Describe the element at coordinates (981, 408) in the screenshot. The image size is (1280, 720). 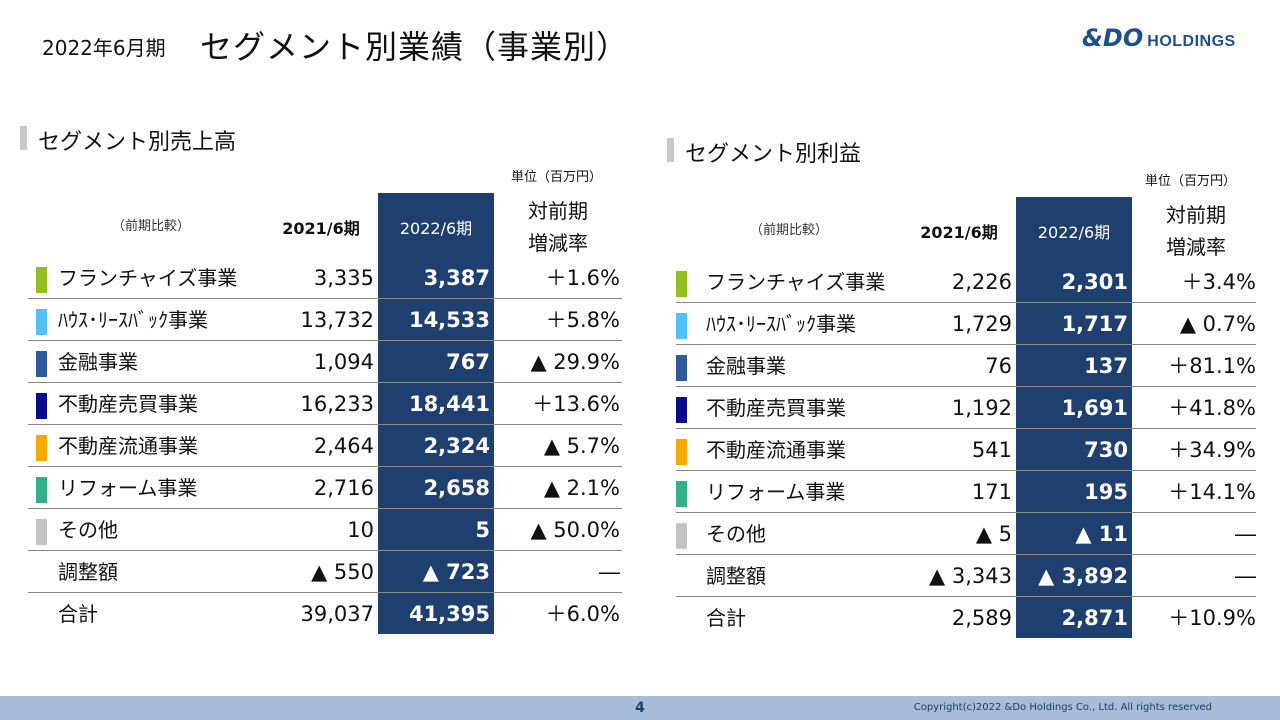
I see `prev-year-value: 1,192` at that location.